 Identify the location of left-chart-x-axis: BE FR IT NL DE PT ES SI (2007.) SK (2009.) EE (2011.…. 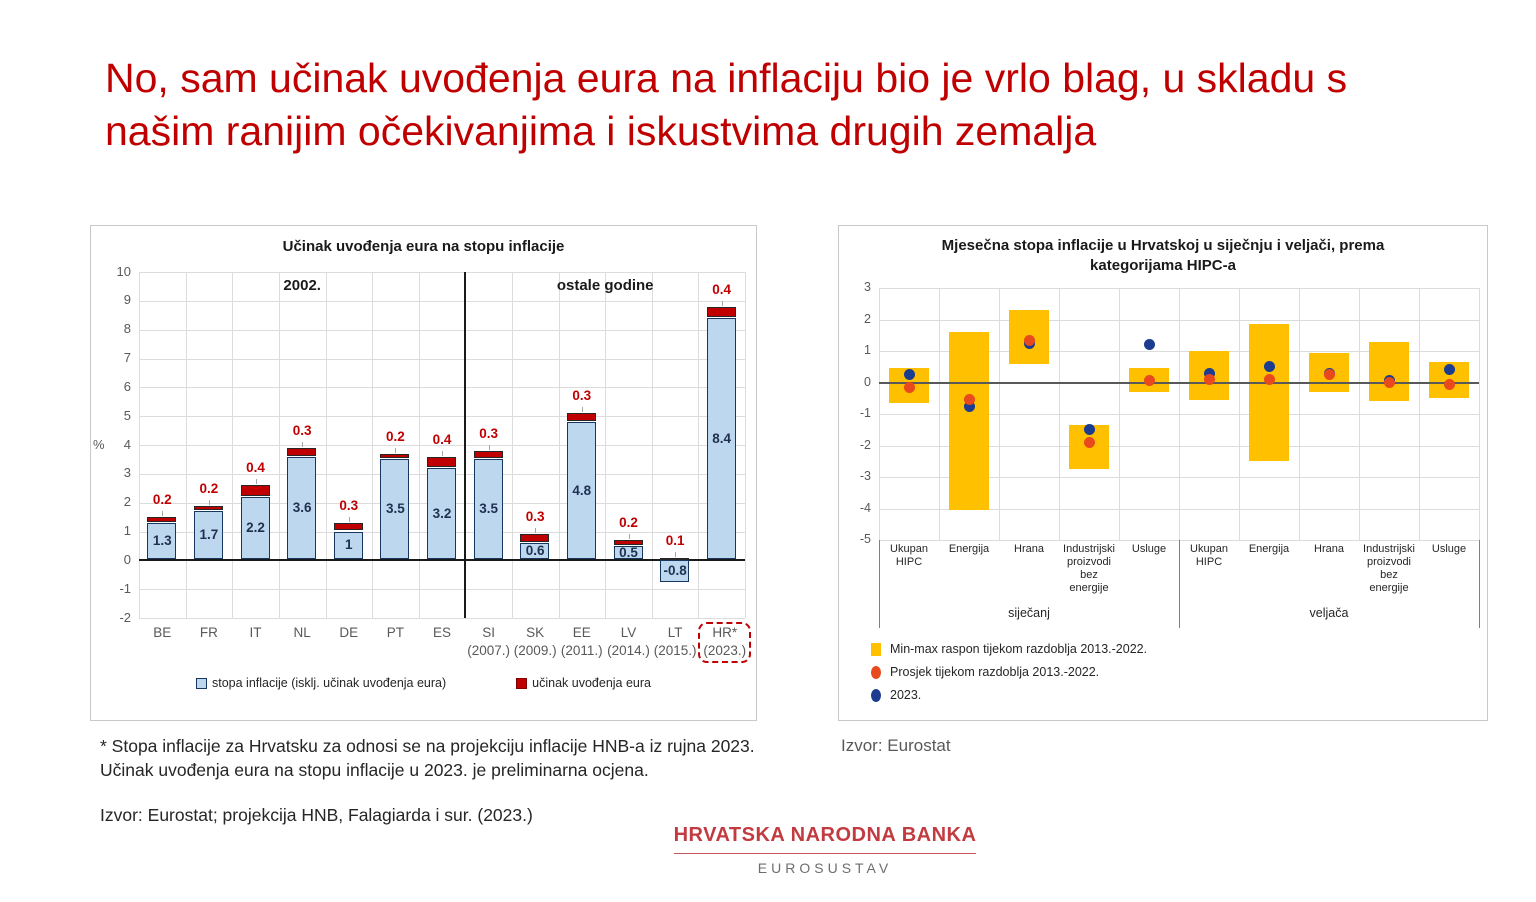
(445, 649).